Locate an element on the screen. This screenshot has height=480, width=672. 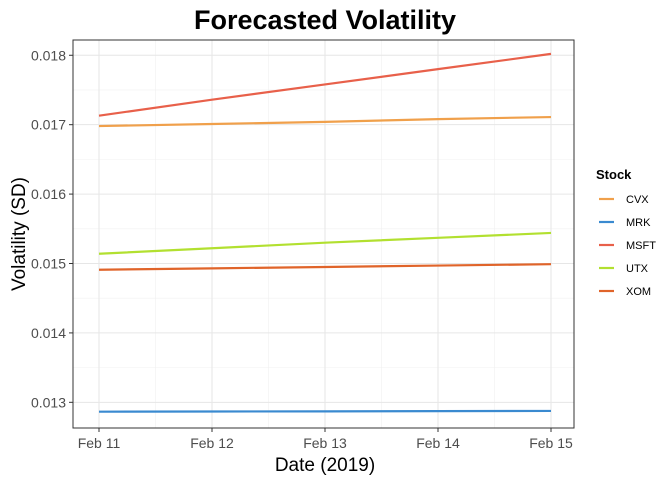
series-line-cvx is located at coordinates (325, 121).